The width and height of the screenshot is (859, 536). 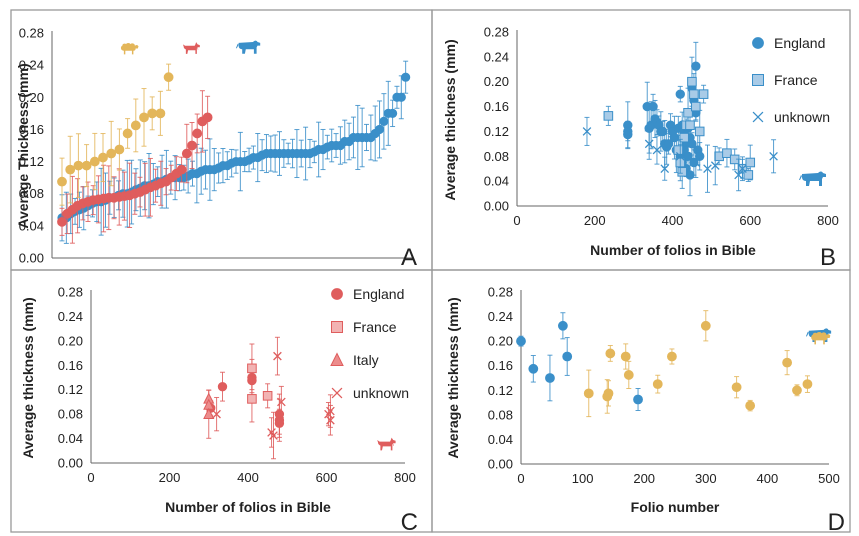 What do you see at coordinates (378, 294) in the screenshot?
I see `legend-label: England` at bounding box center [378, 294].